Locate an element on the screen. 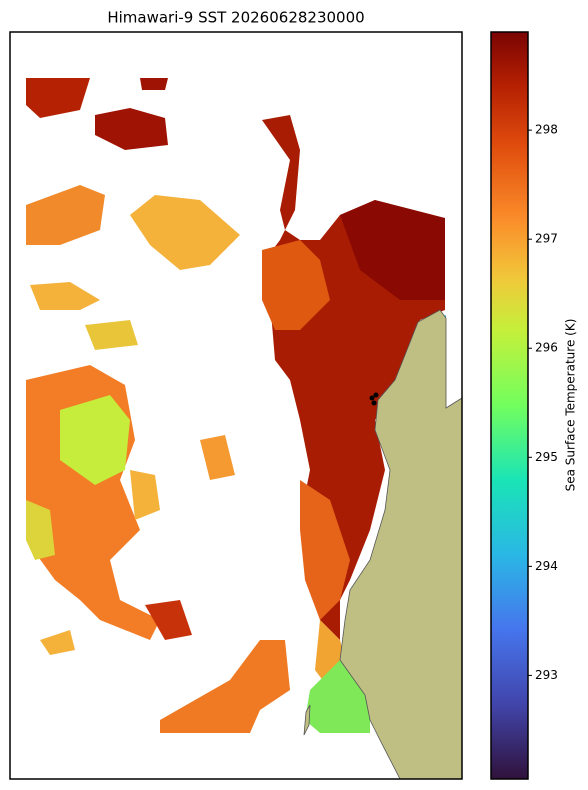 The width and height of the screenshot is (588, 790). colorbar-tick-label: 298 is located at coordinates (546, 130).